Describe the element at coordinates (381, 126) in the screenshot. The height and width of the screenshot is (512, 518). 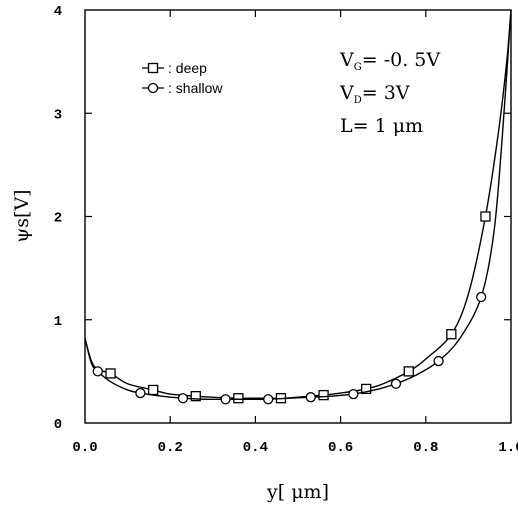
I see `annotation-length: L= 1 μm` at that location.